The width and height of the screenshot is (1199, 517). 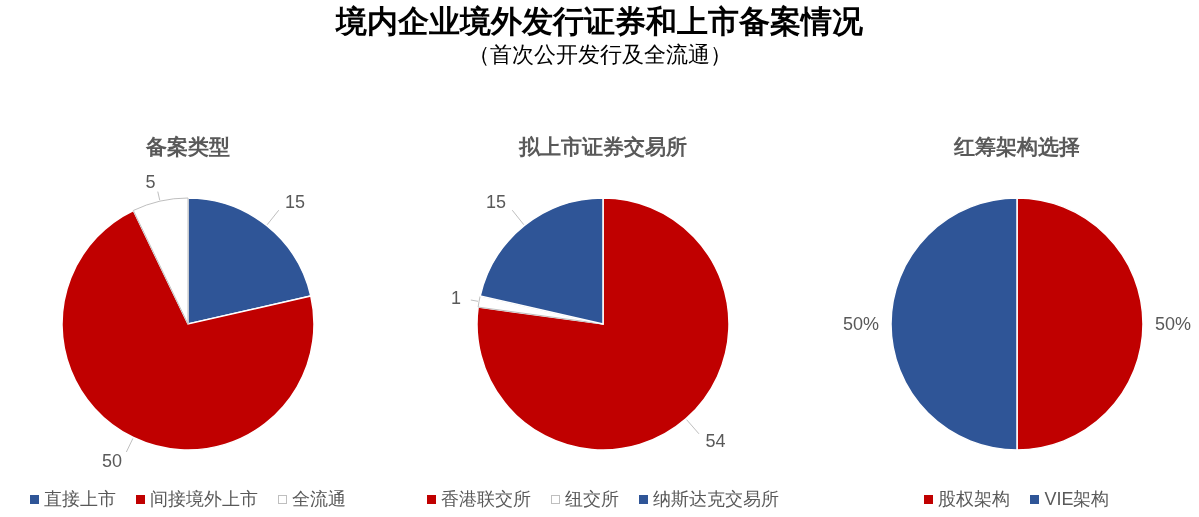 What do you see at coordinates (319, 499) in the screenshot?
I see `legend-label: 全流通` at bounding box center [319, 499].